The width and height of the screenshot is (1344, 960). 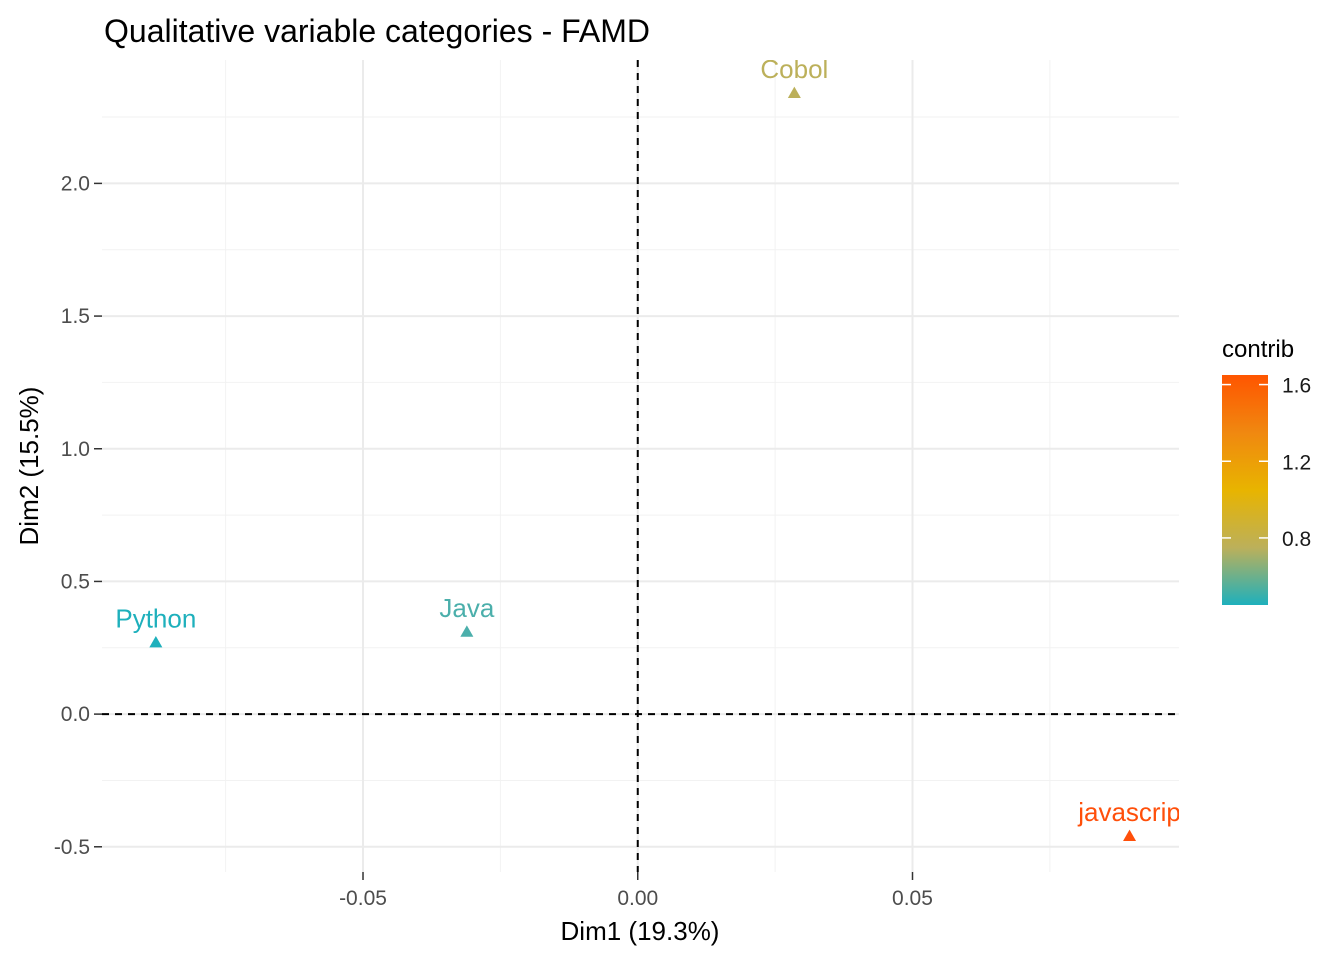 I want to click on y-tick-label: -0.5, so click(x=72, y=847).